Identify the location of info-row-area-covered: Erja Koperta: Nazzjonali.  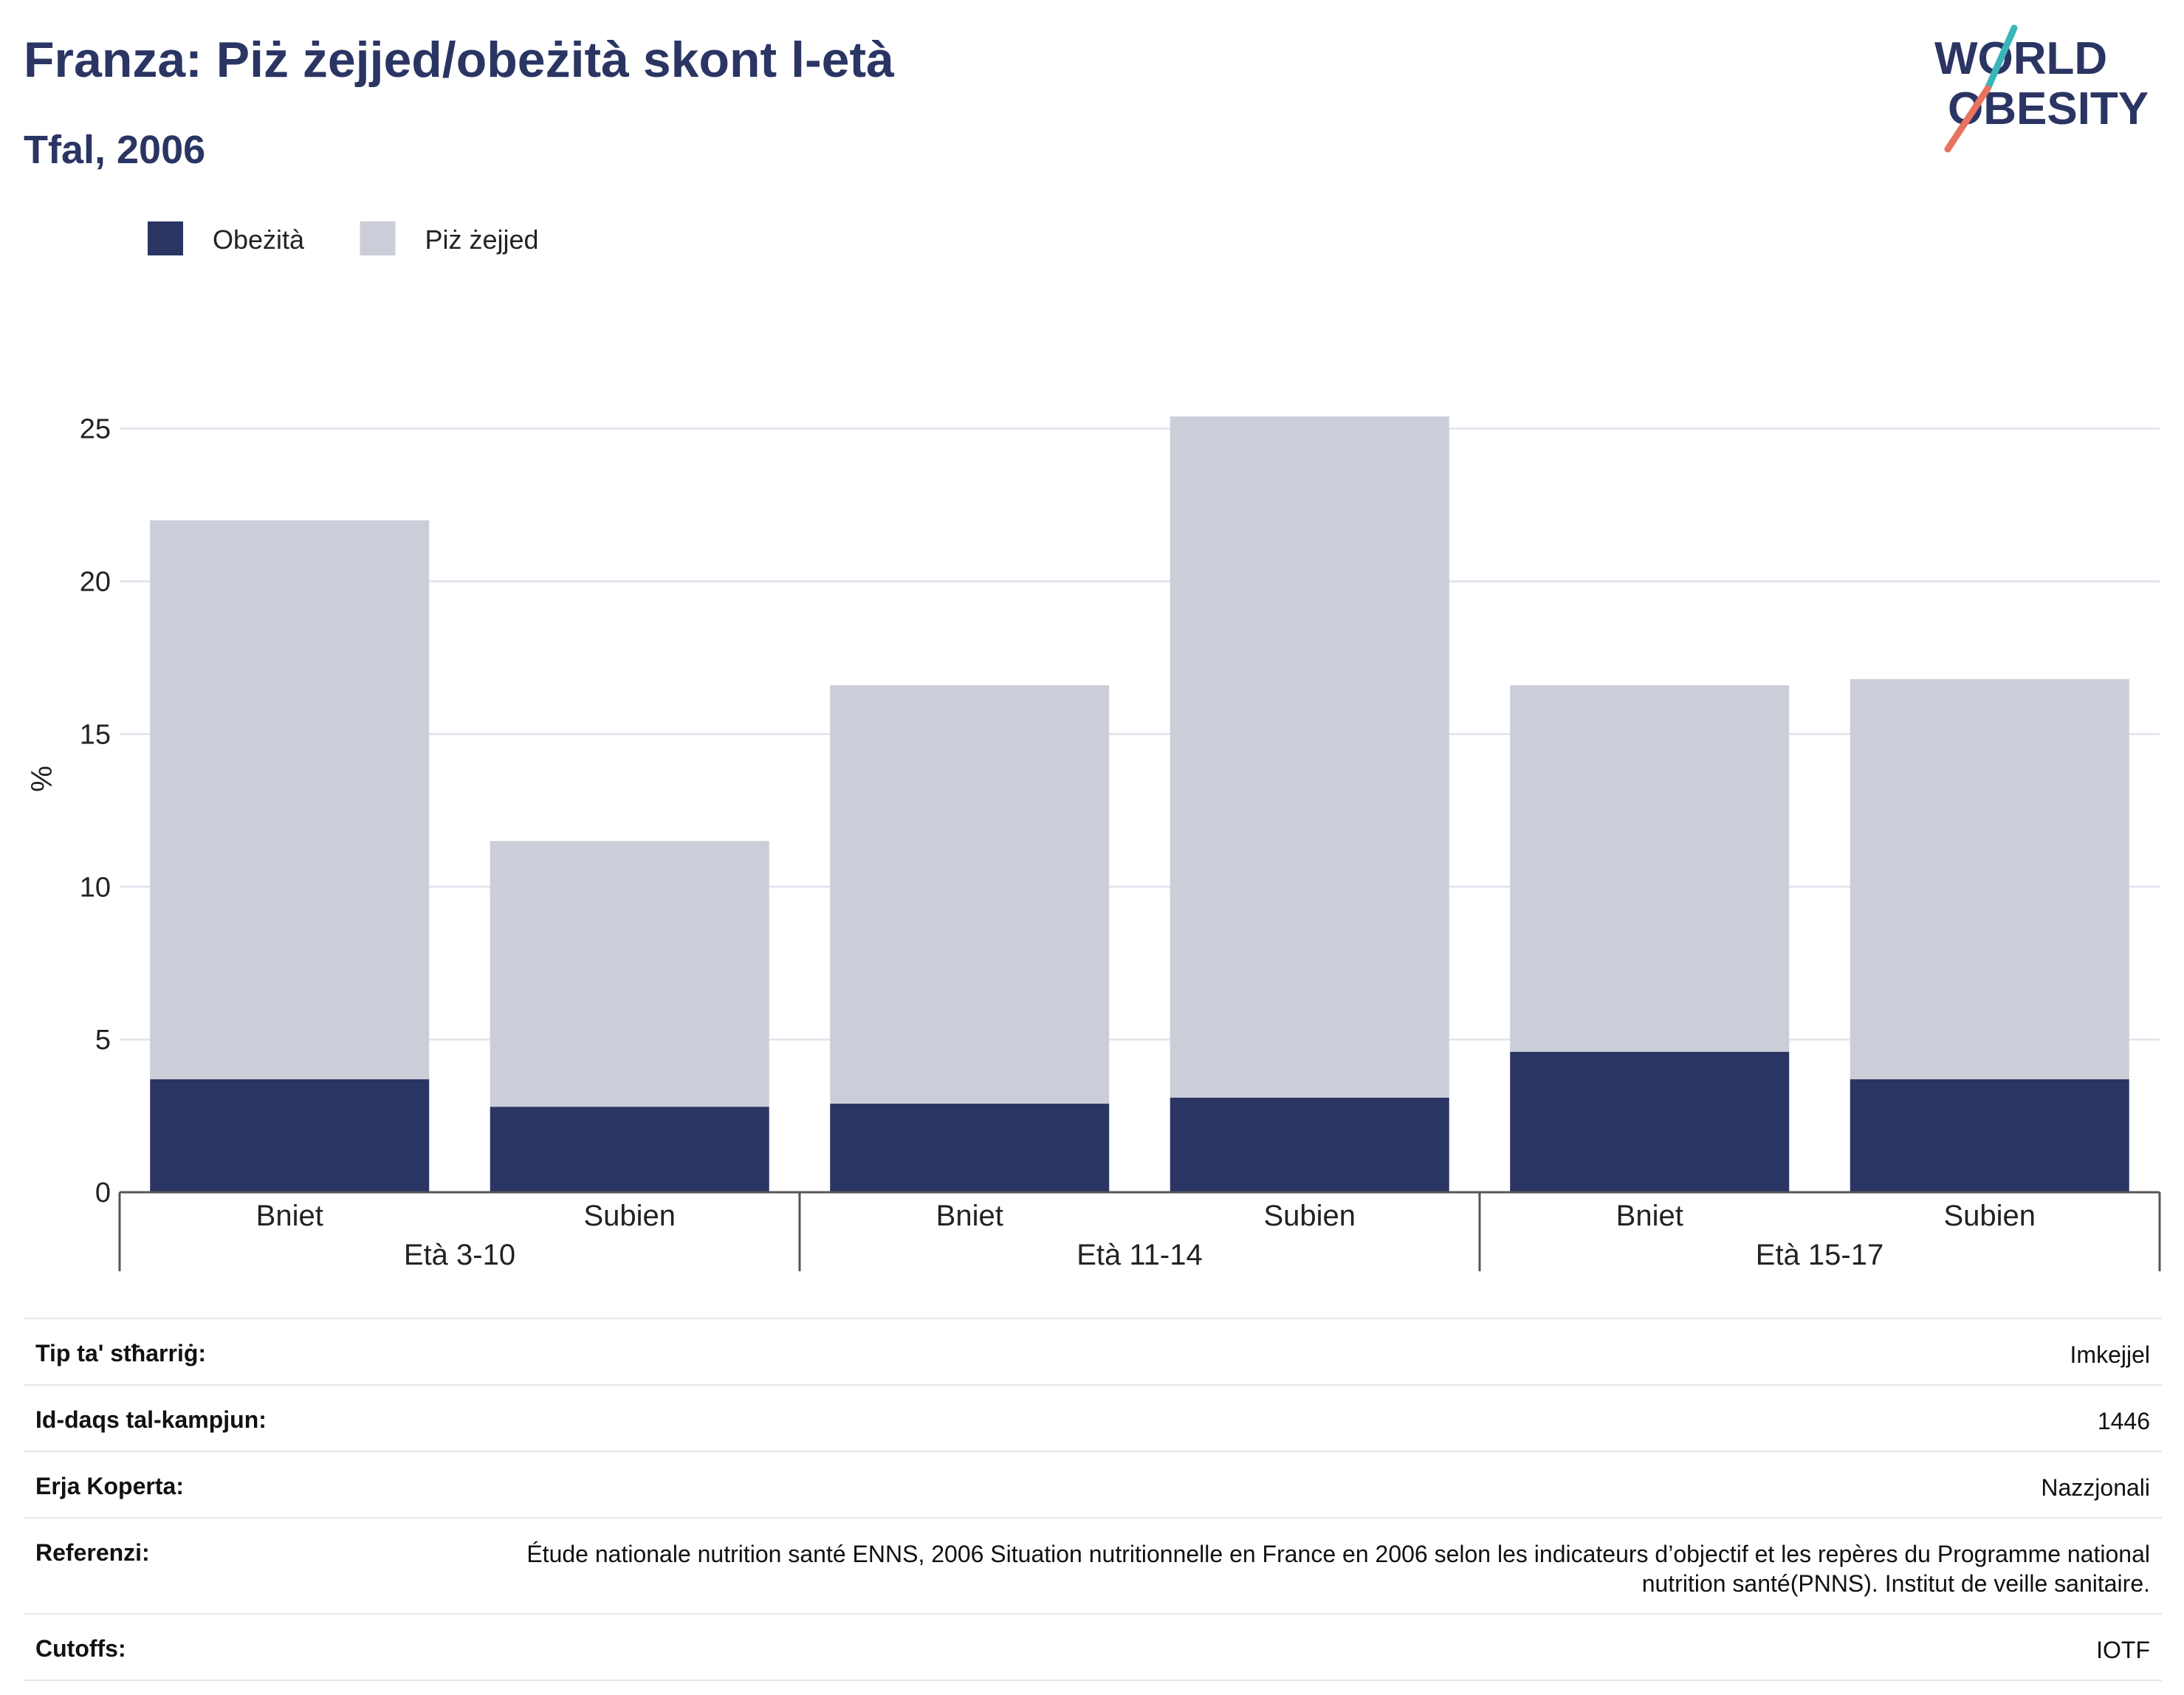
(1093, 1484).